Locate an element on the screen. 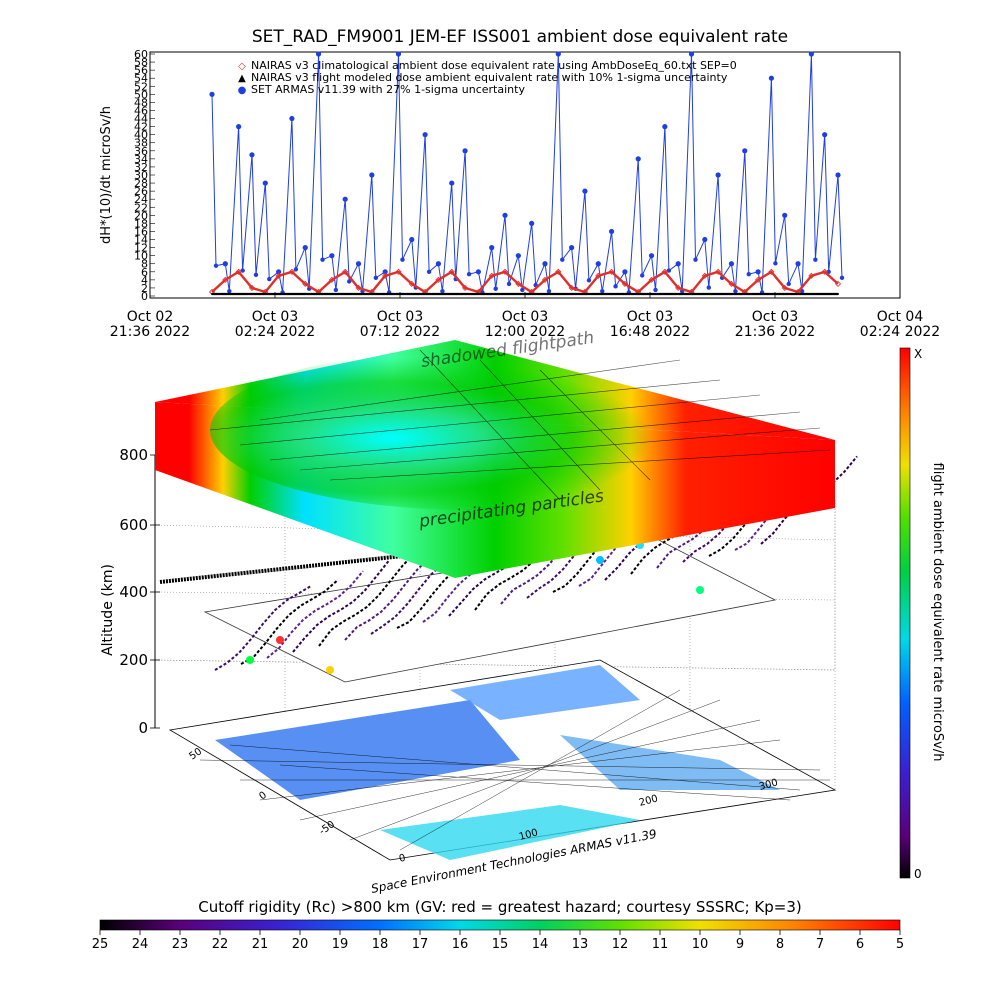 This screenshot has width=1000, height=1000. altitude-axis-label: Altitude (km) is located at coordinates (108, 610).